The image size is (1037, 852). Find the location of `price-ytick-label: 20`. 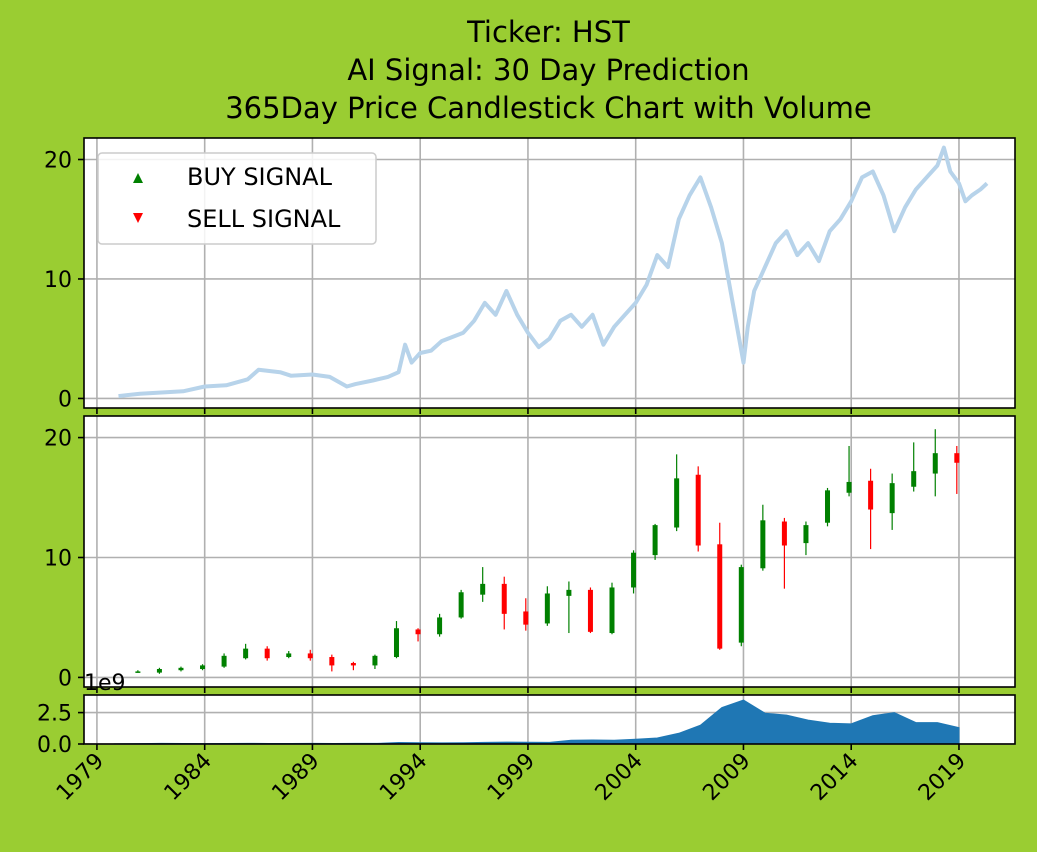

price-ytick-label: 20 is located at coordinates (58, 161).